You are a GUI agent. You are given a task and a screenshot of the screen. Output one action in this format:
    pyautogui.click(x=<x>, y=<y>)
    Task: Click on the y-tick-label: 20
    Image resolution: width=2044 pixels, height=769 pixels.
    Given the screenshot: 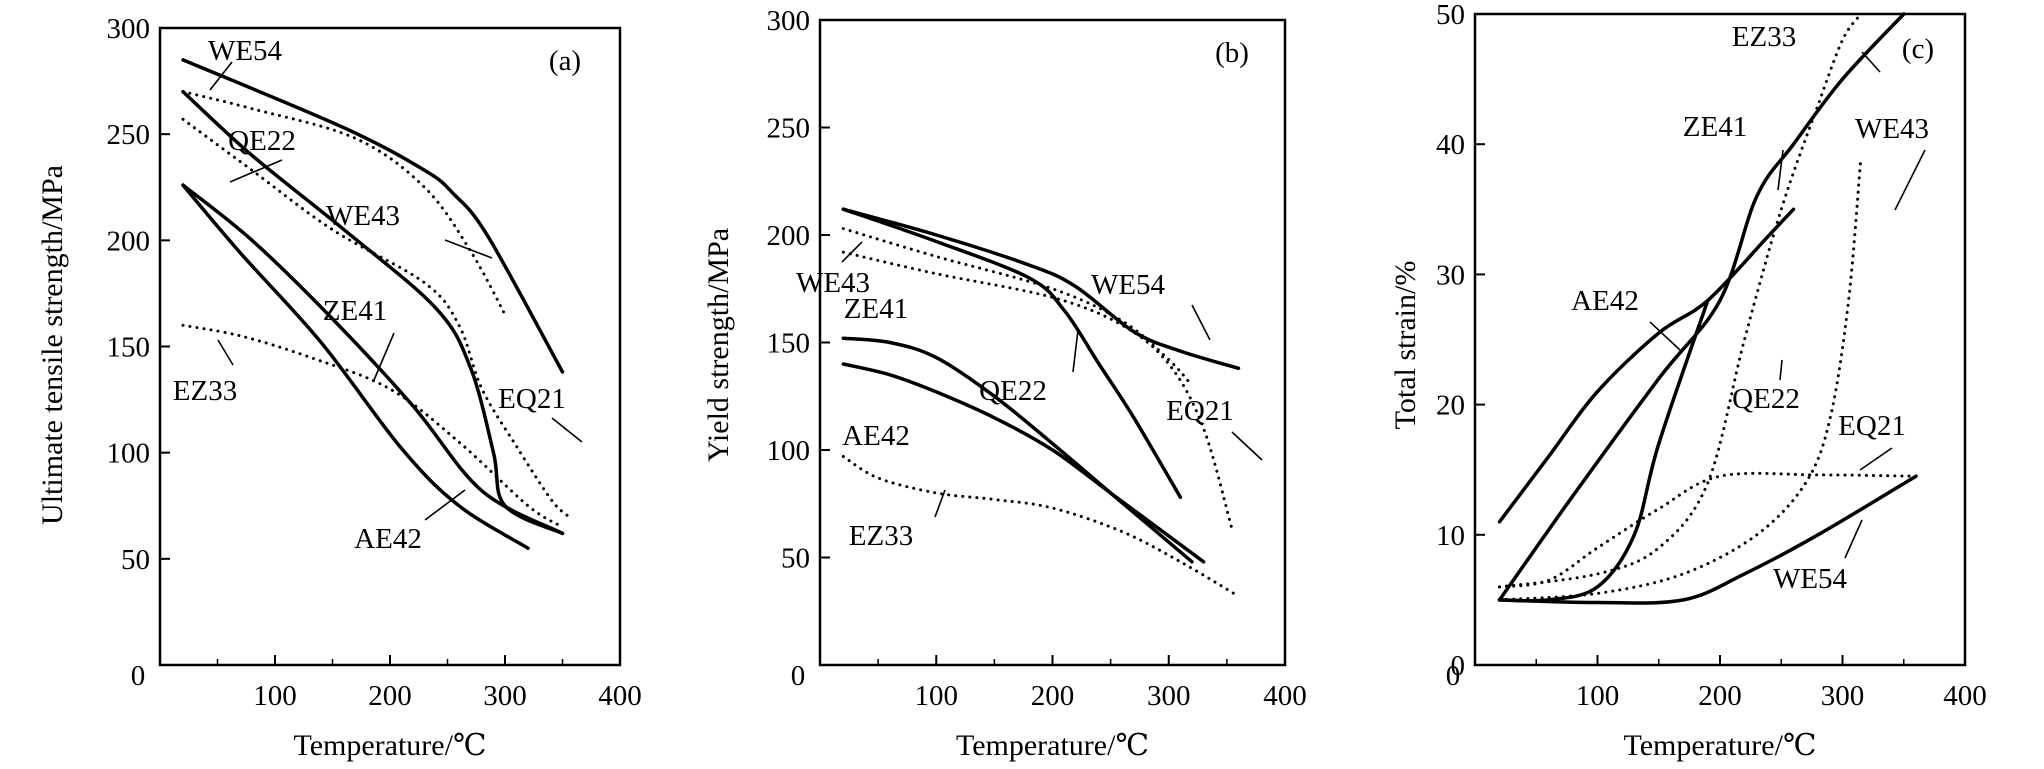 What is the action you would take?
    pyautogui.click(x=1450, y=406)
    